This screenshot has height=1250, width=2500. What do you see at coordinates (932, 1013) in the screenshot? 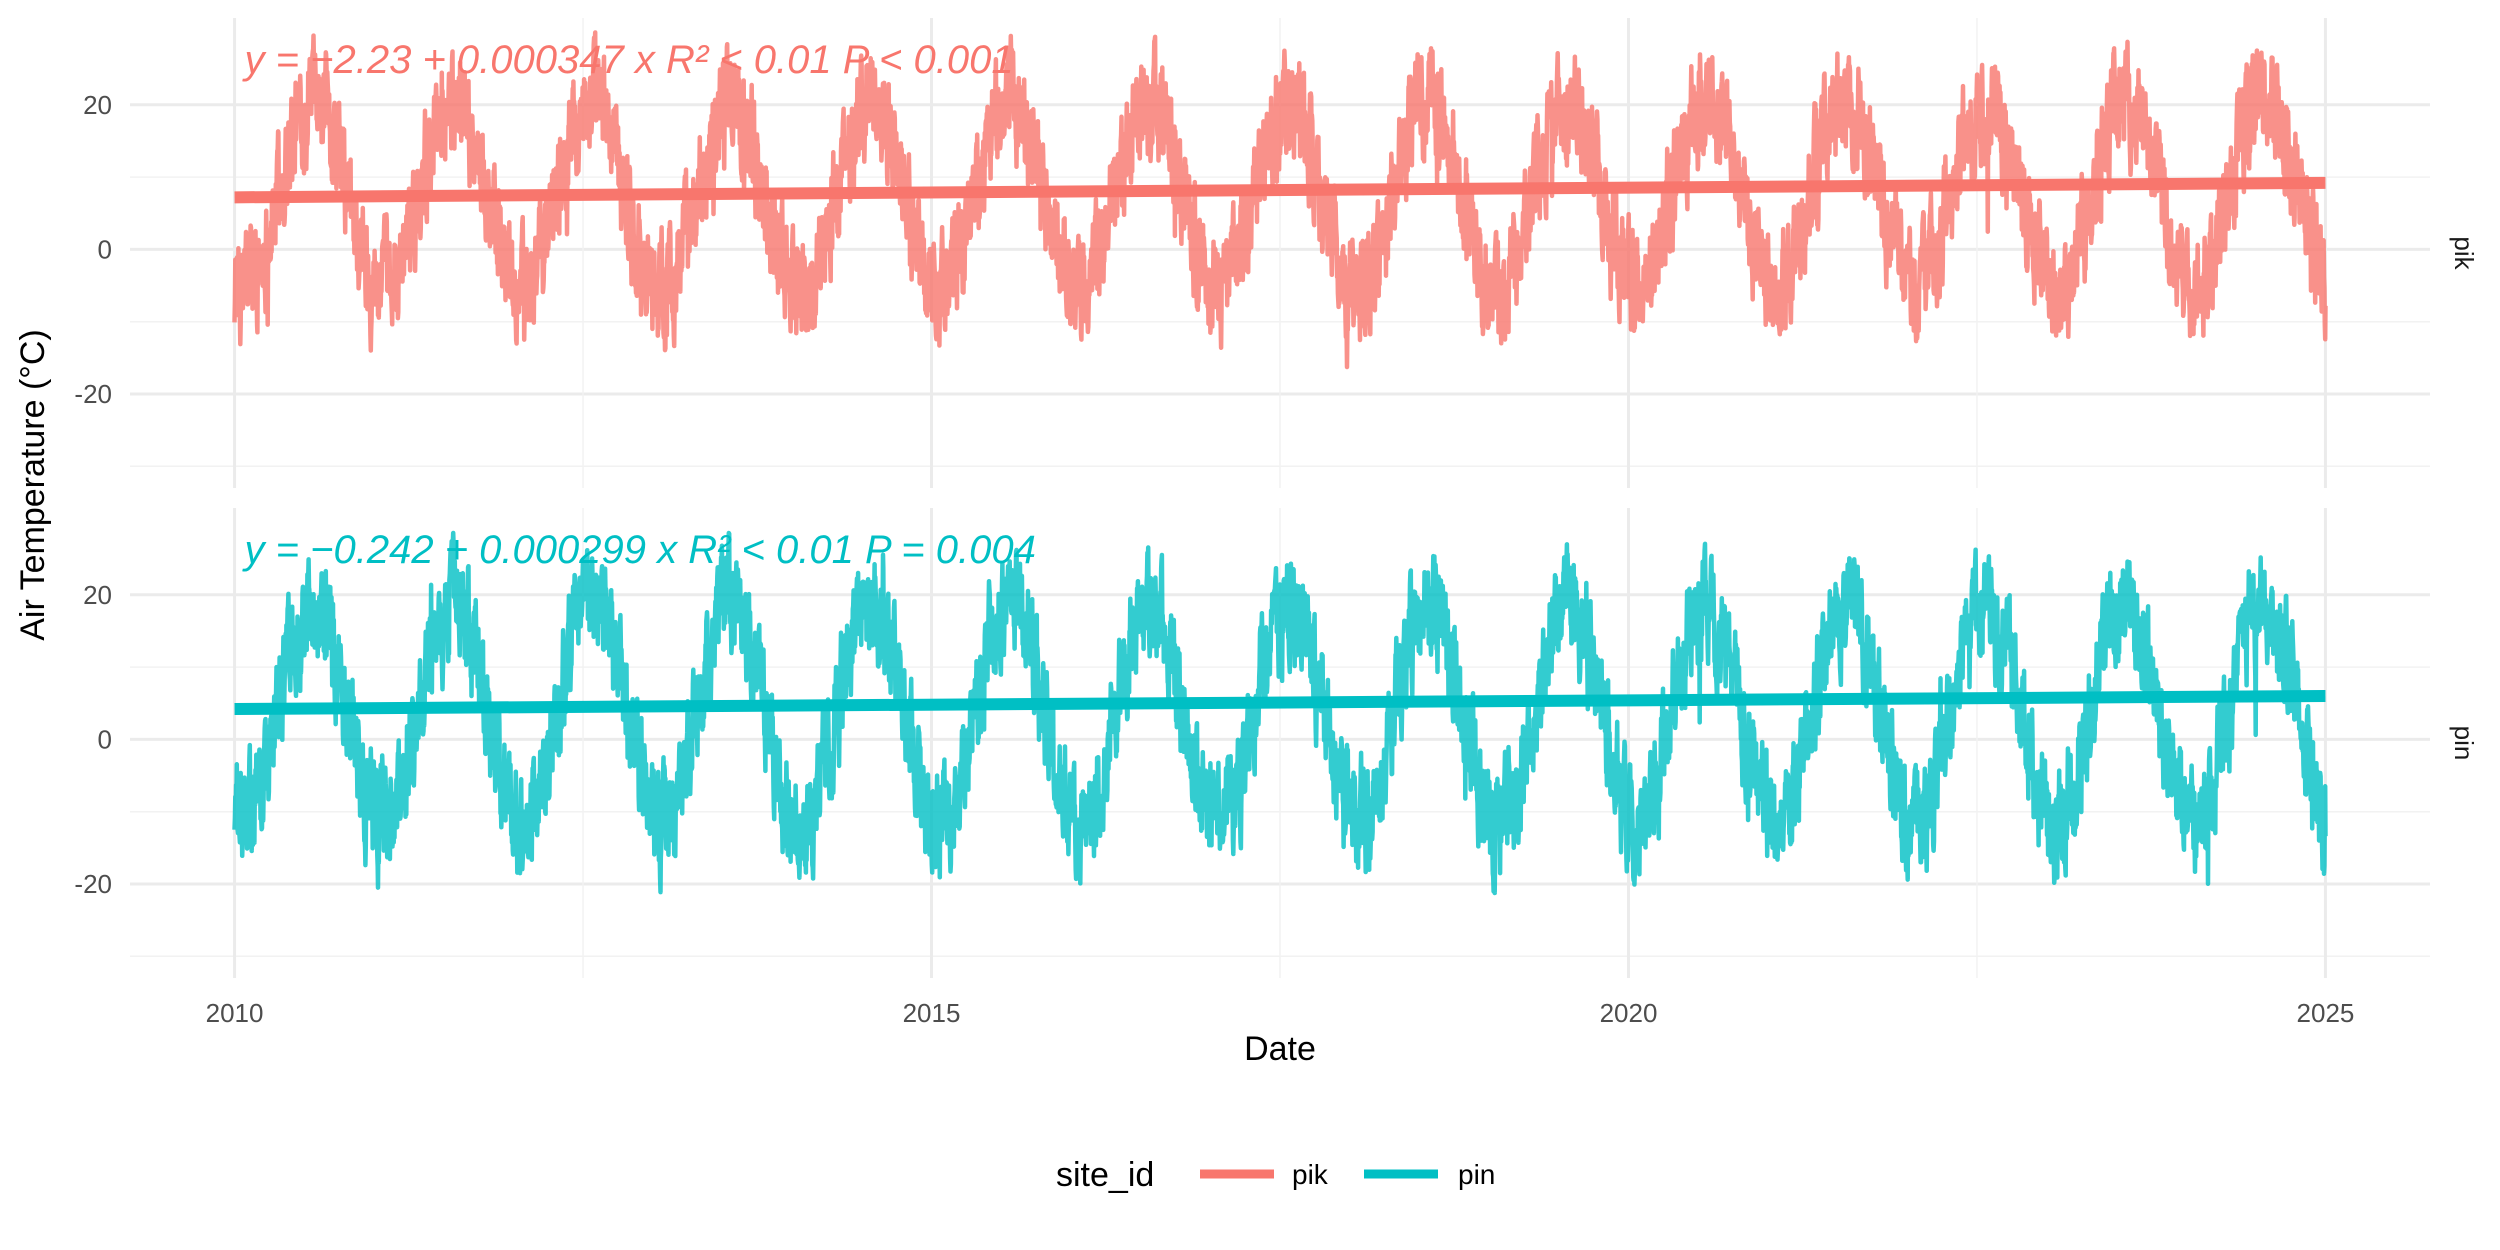
I see `x-tick-label: 2015` at bounding box center [932, 1013].